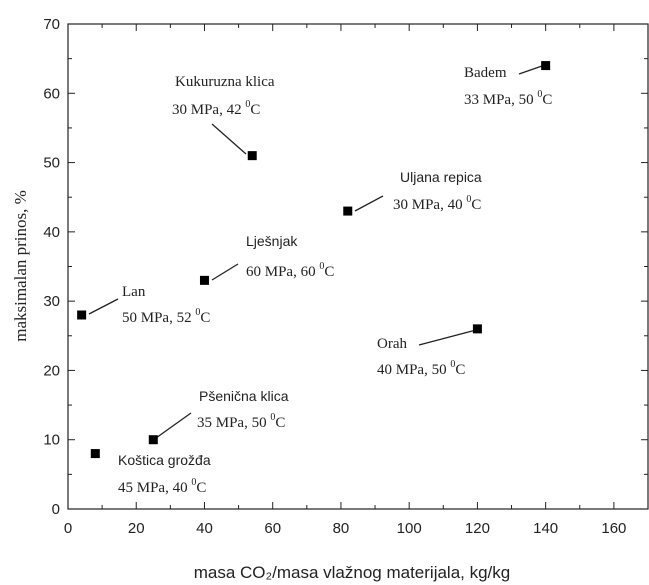  Describe the element at coordinates (68, 528) in the screenshot. I see `x-tick-label: 0` at that location.